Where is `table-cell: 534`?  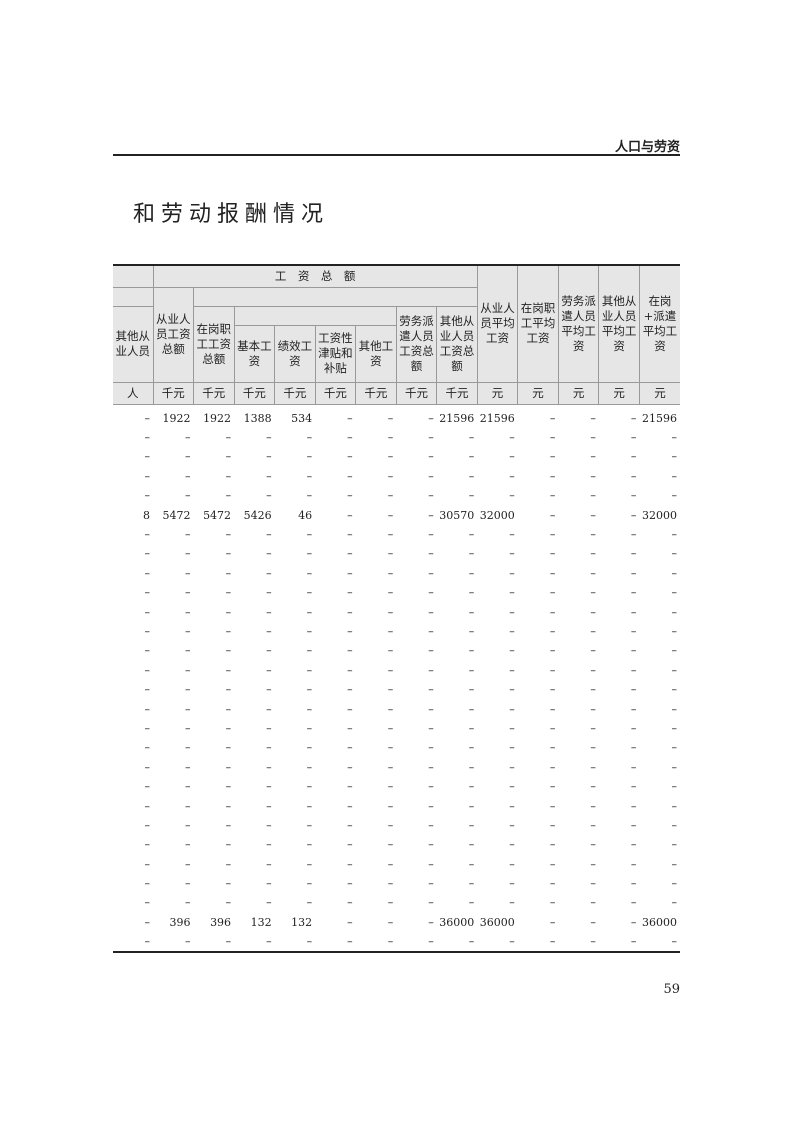
table-cell: 534 is located at coordinates (302, 418).